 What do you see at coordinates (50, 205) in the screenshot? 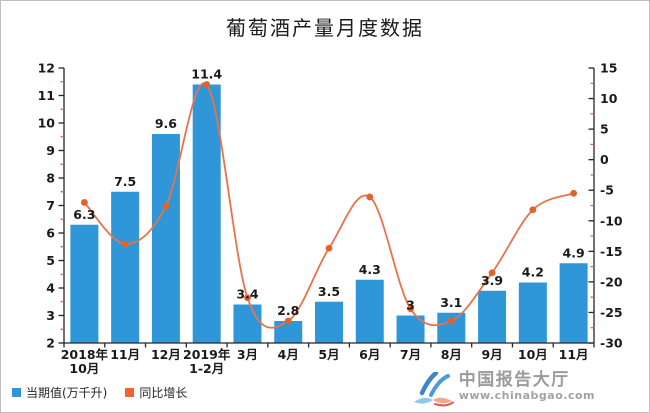
I see `svg-text: 7` at bounding box center [50, 205].